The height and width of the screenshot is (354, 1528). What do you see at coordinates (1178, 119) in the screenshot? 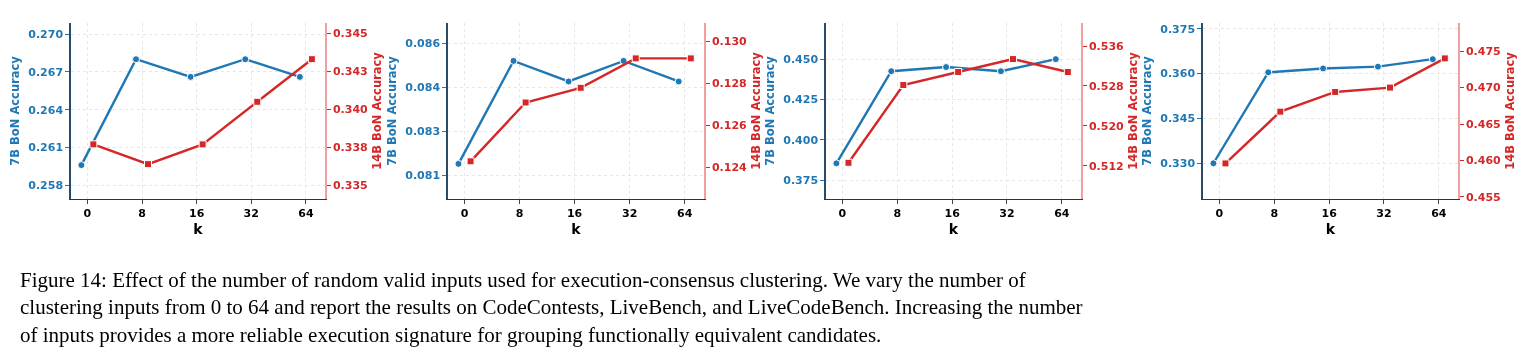
I see `y-tick-label: 0.345` at bounding box center [1178, 119].